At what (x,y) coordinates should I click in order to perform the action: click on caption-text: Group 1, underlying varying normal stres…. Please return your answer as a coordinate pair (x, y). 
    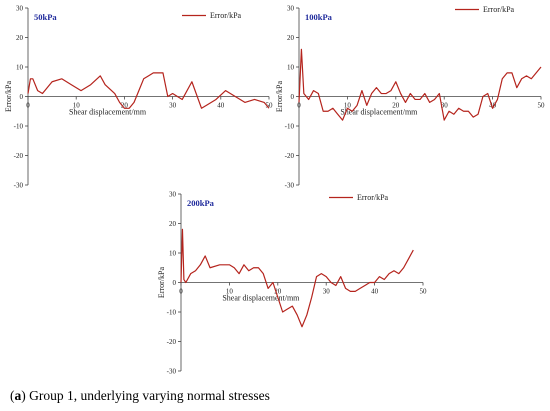
    Looking at the image, I should click on (147, 395).